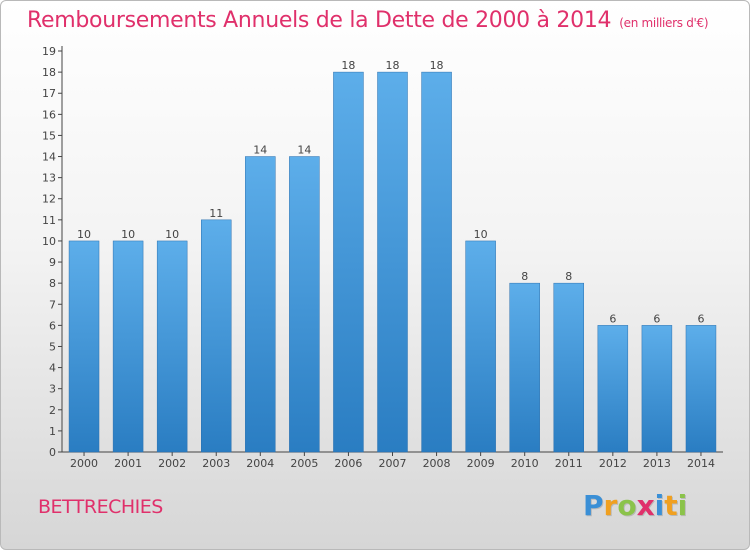  What do you see at coordinates (84, 463) in the screenshot?
I see `x-tick-label: 2000` at bounding box center [84, 463].